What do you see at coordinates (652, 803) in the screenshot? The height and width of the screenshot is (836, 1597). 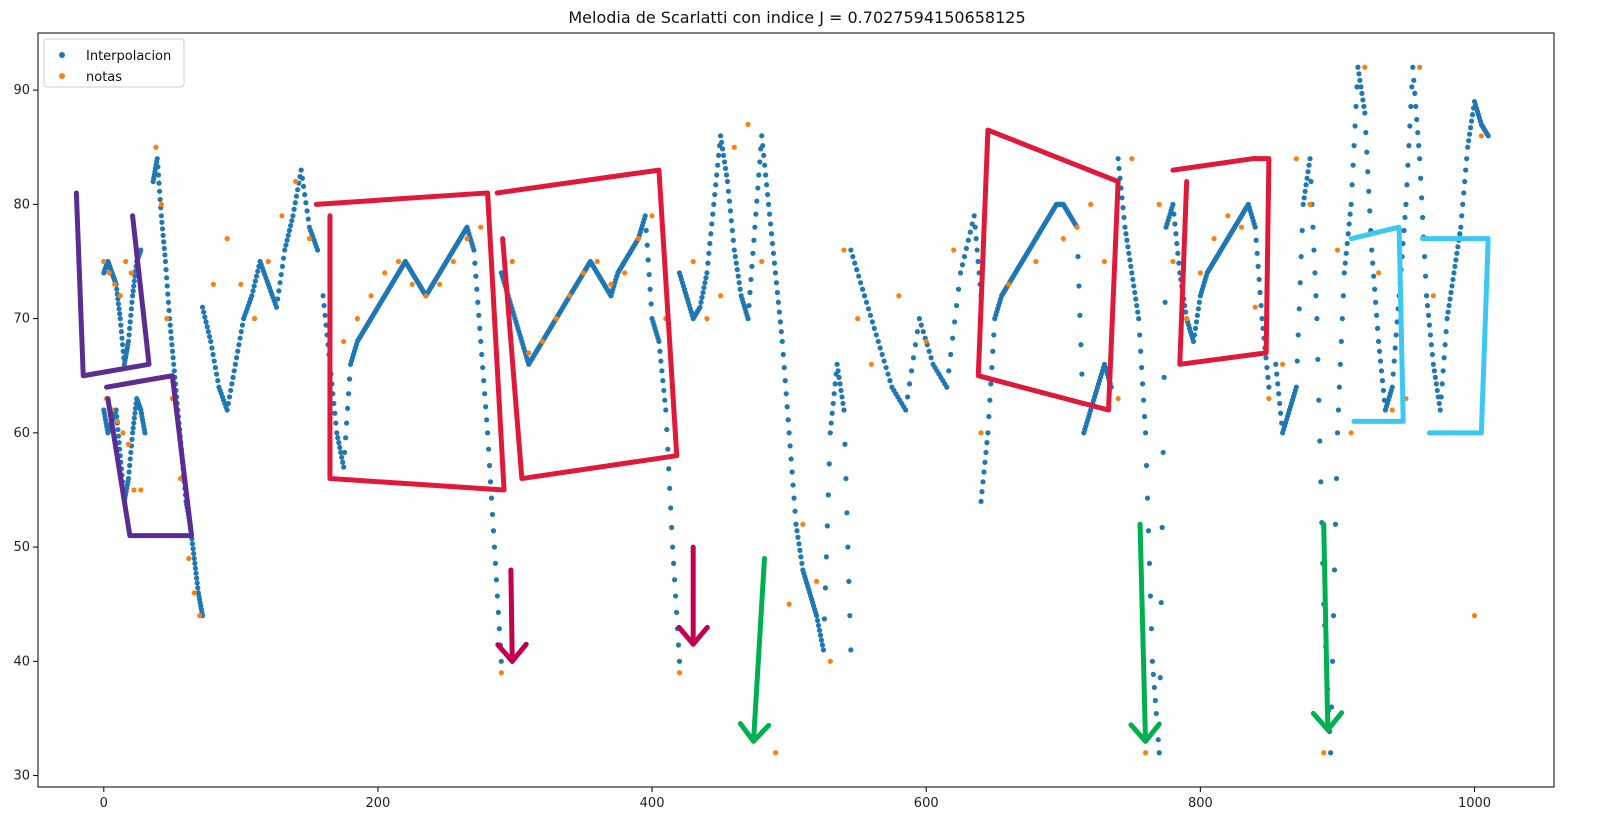 I see `x-tick-label: 400` at bounding box center [652, 803].